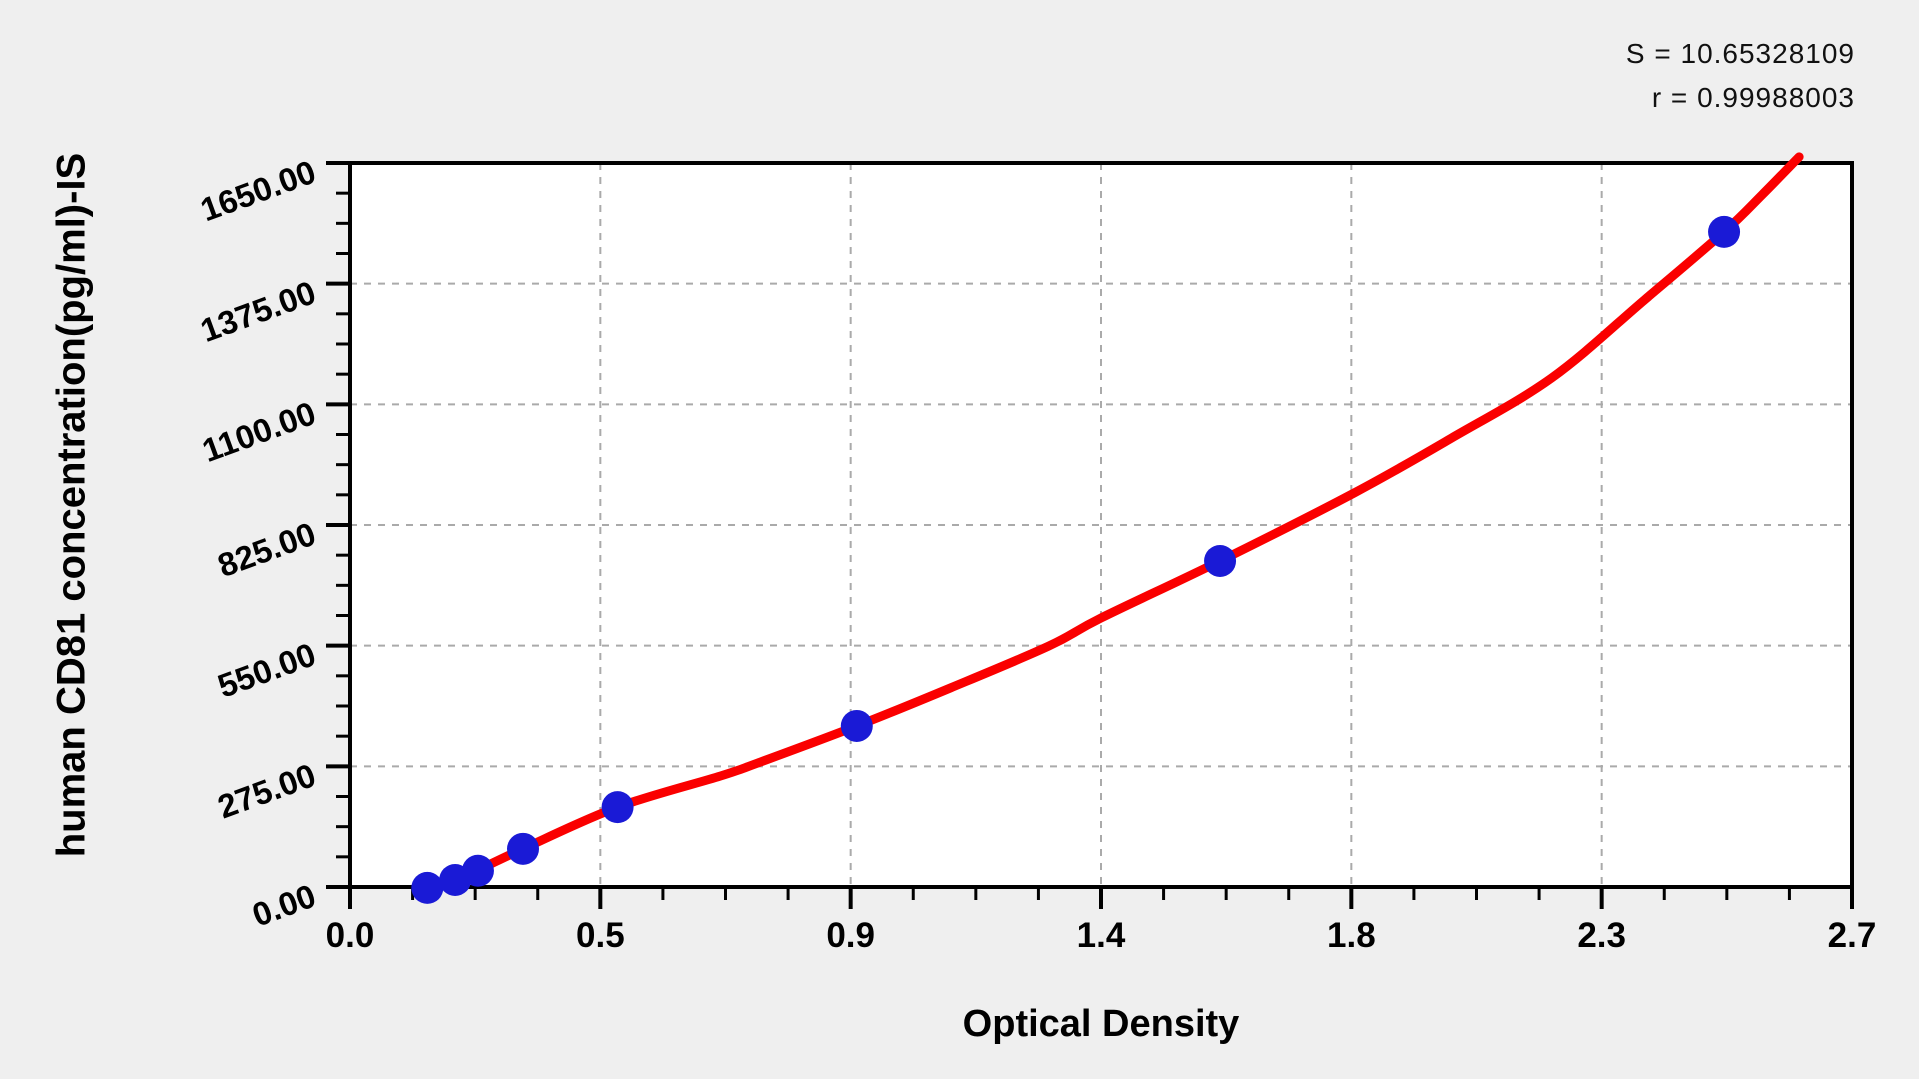  Describe the element at coordinates (258, 191) in the screenshot. I see `y-tick-label: 1650.00` at that location.